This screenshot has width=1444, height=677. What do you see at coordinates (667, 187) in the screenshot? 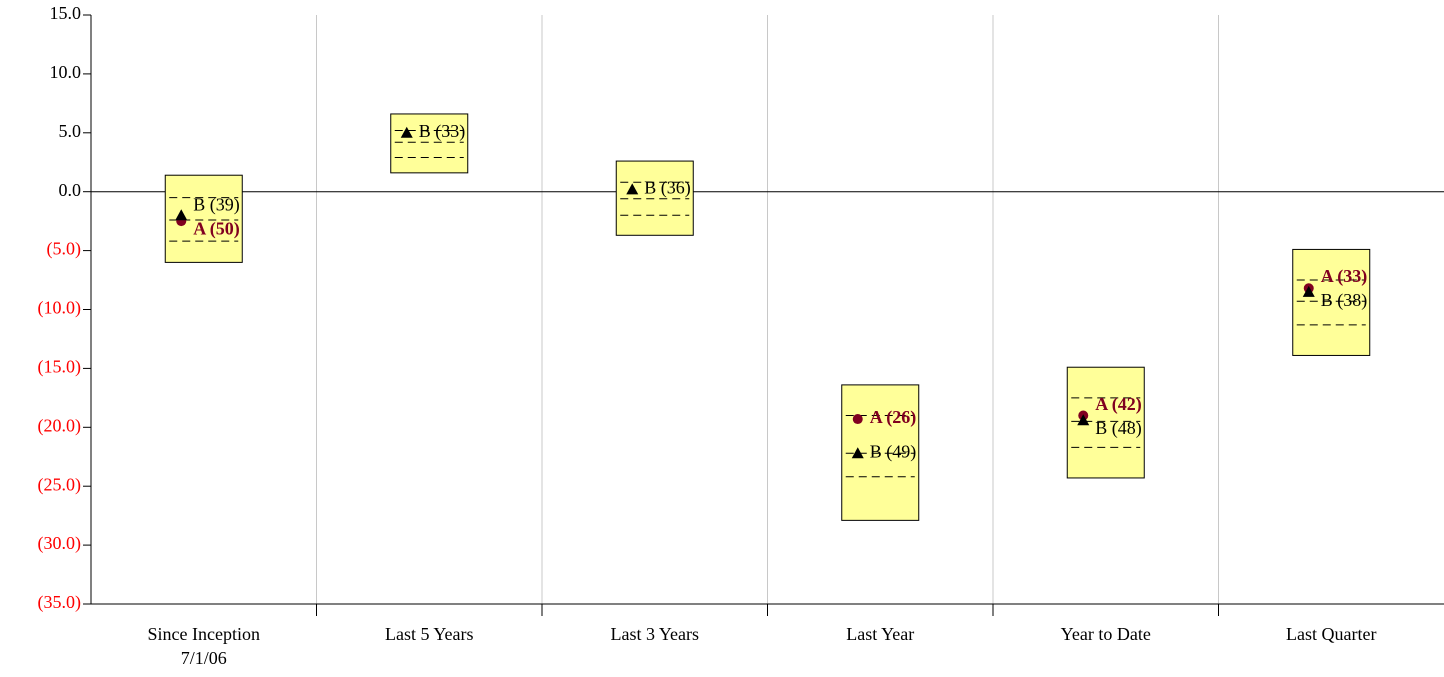
I see `point-label: B (36)` at bounding box center [667, 187].